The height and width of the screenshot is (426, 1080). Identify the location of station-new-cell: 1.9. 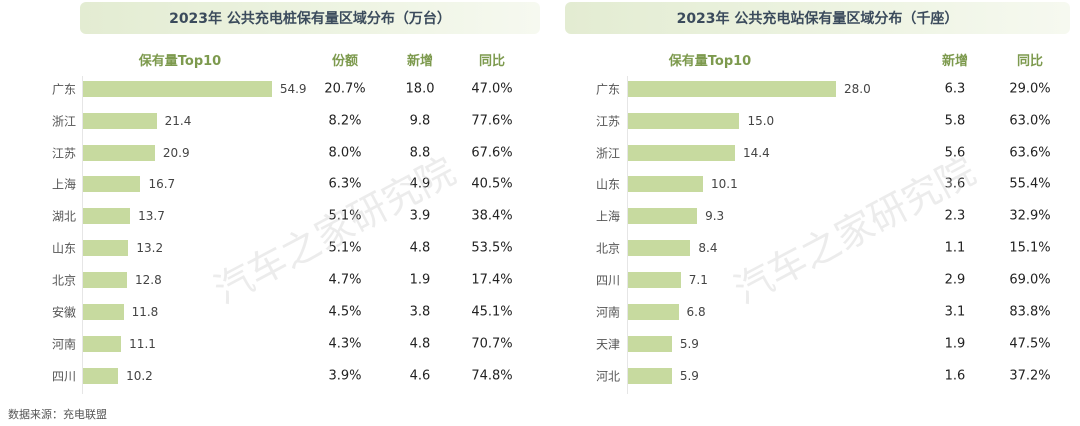
(955, 344).